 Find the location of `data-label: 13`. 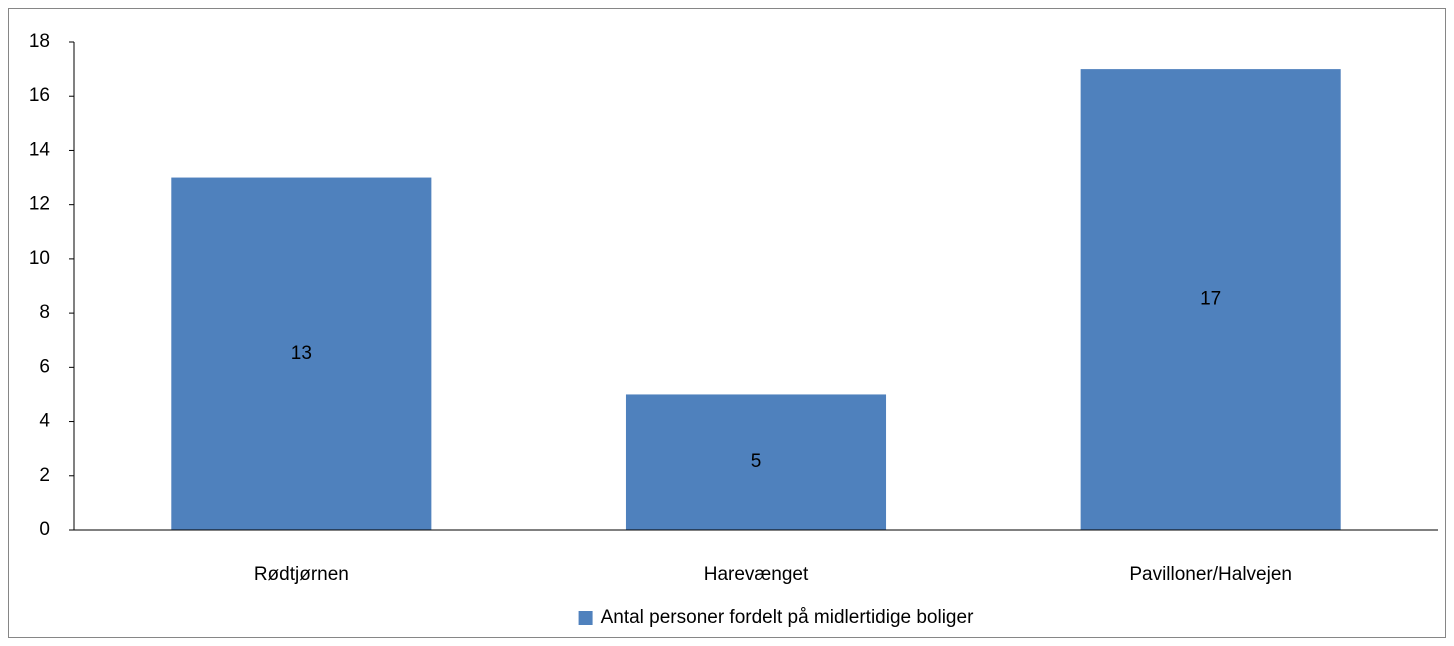

data-label: 13 is located at coordinates (301, 353).